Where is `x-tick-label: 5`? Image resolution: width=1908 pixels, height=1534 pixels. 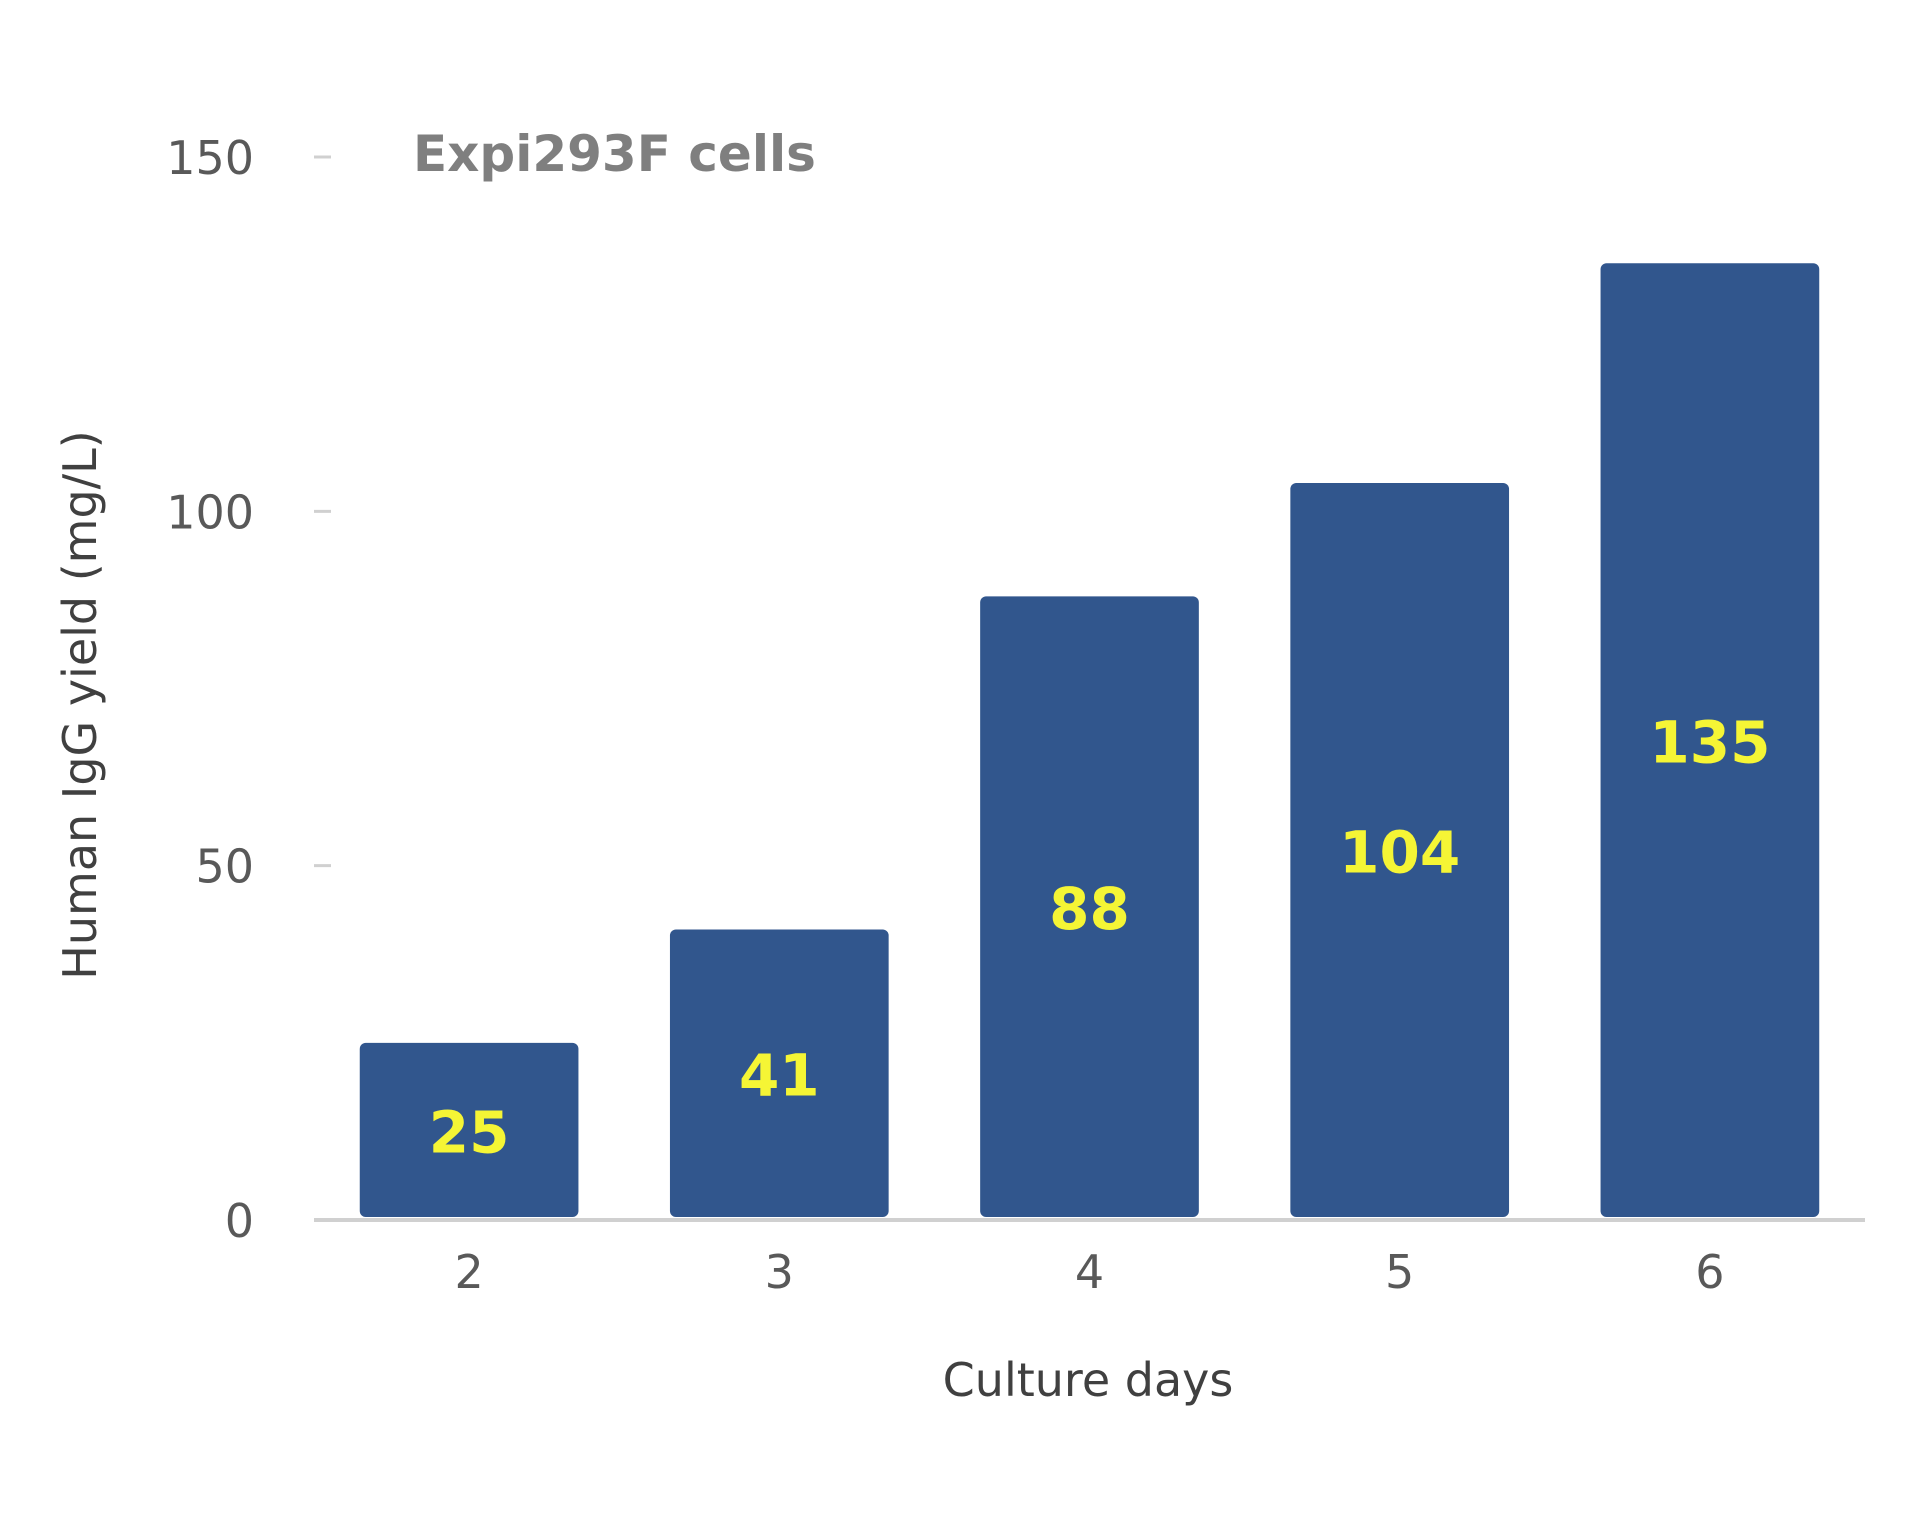 x-tick-label: 5 is located at coordinates (1399, 1272).